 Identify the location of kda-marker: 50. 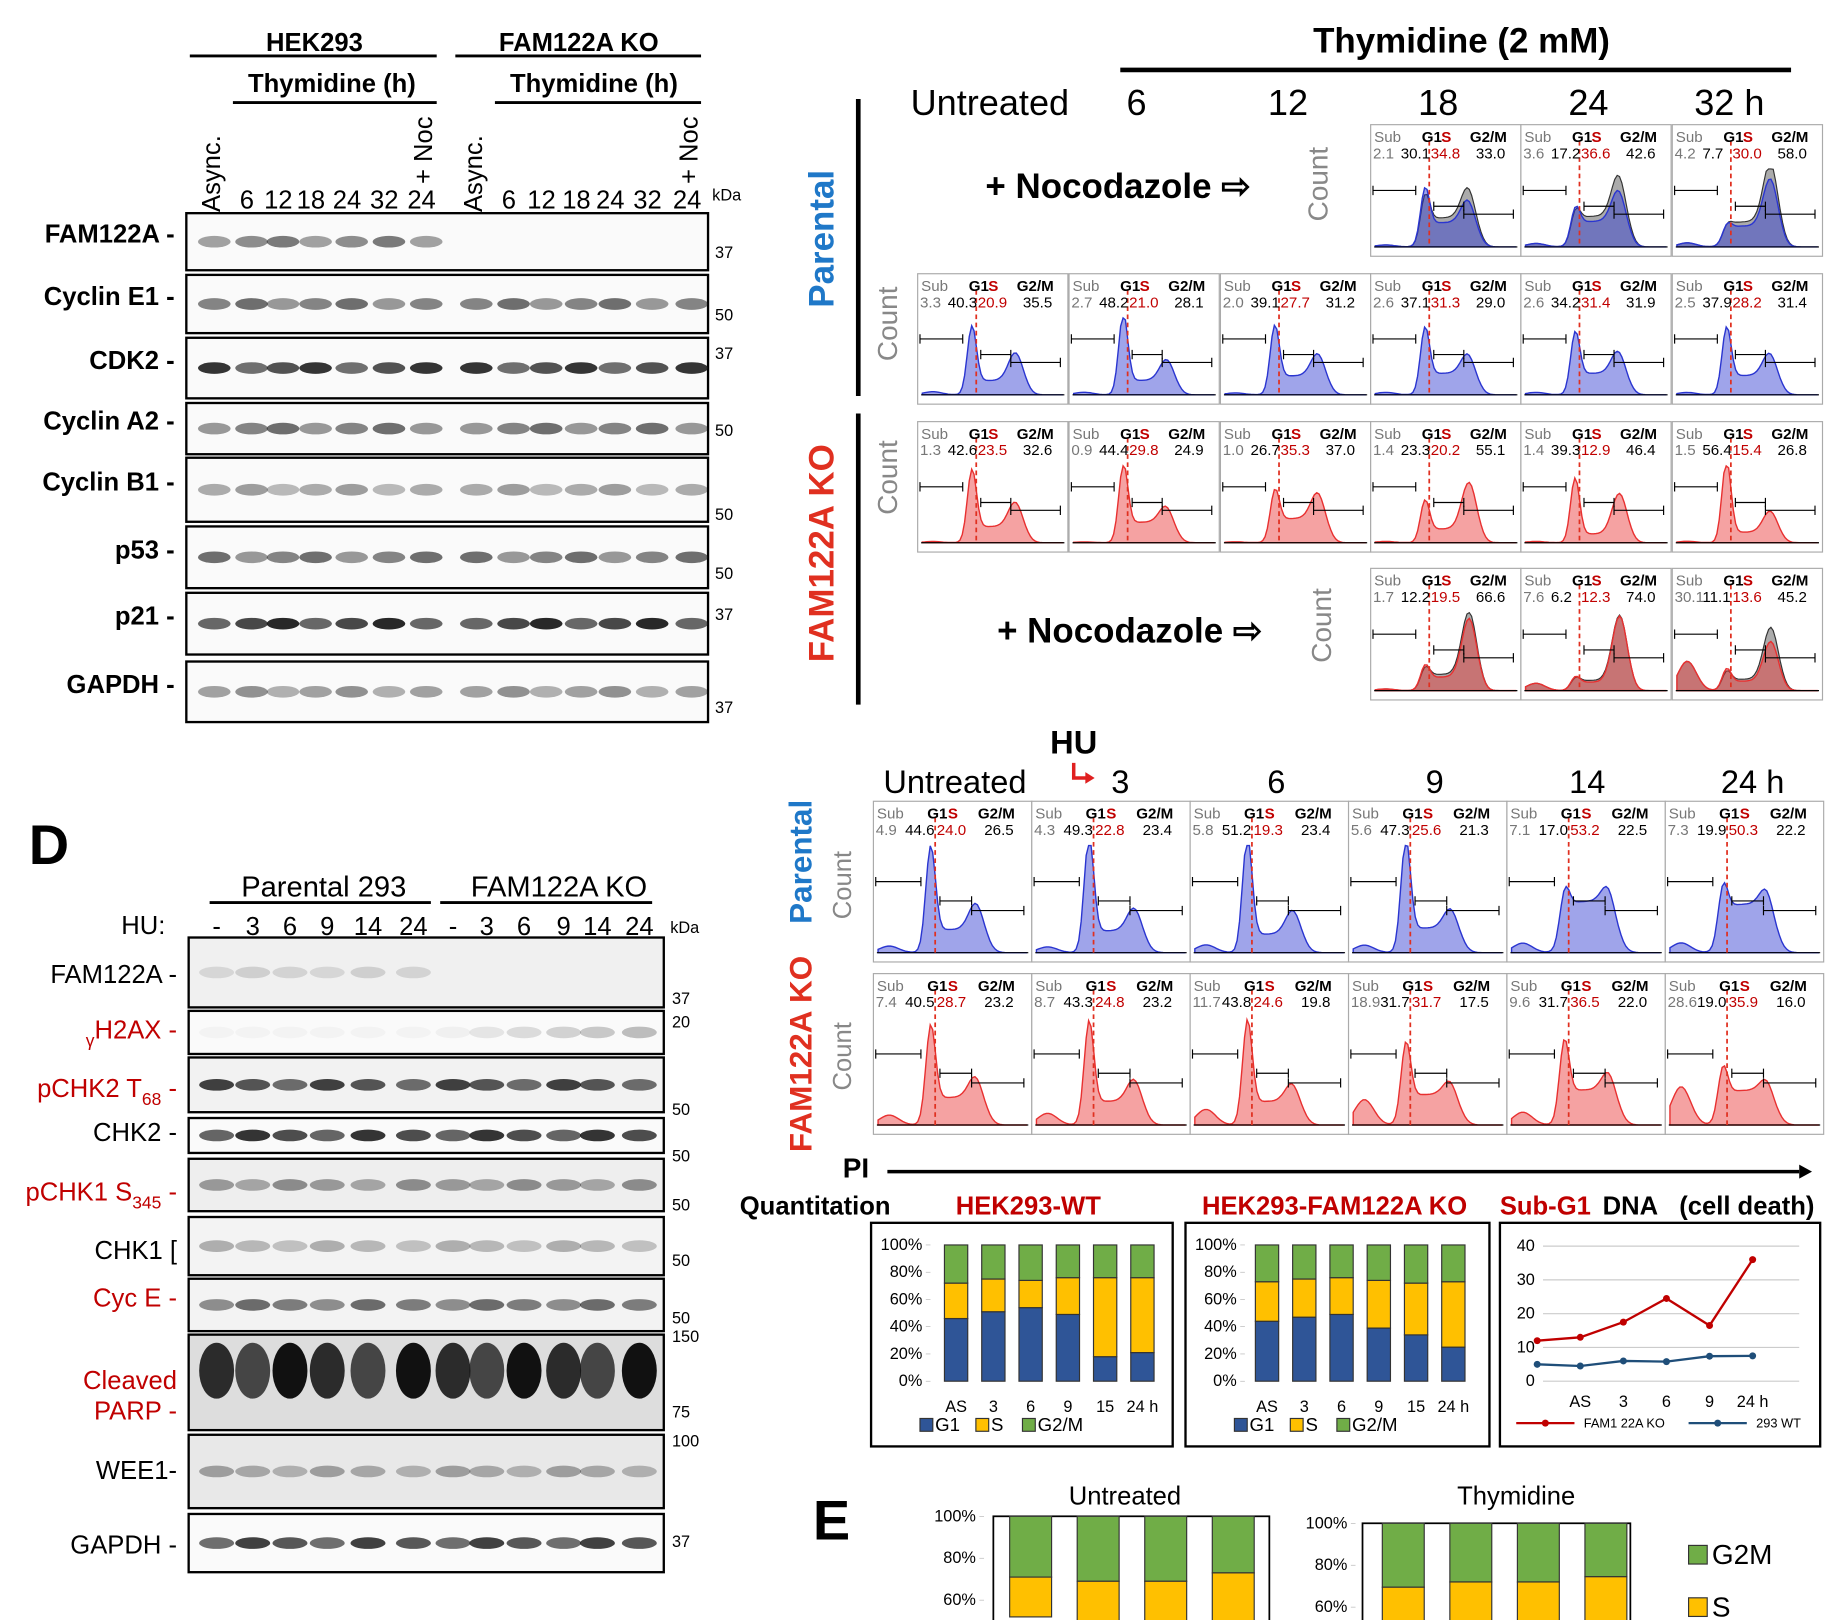
(681, 1318).